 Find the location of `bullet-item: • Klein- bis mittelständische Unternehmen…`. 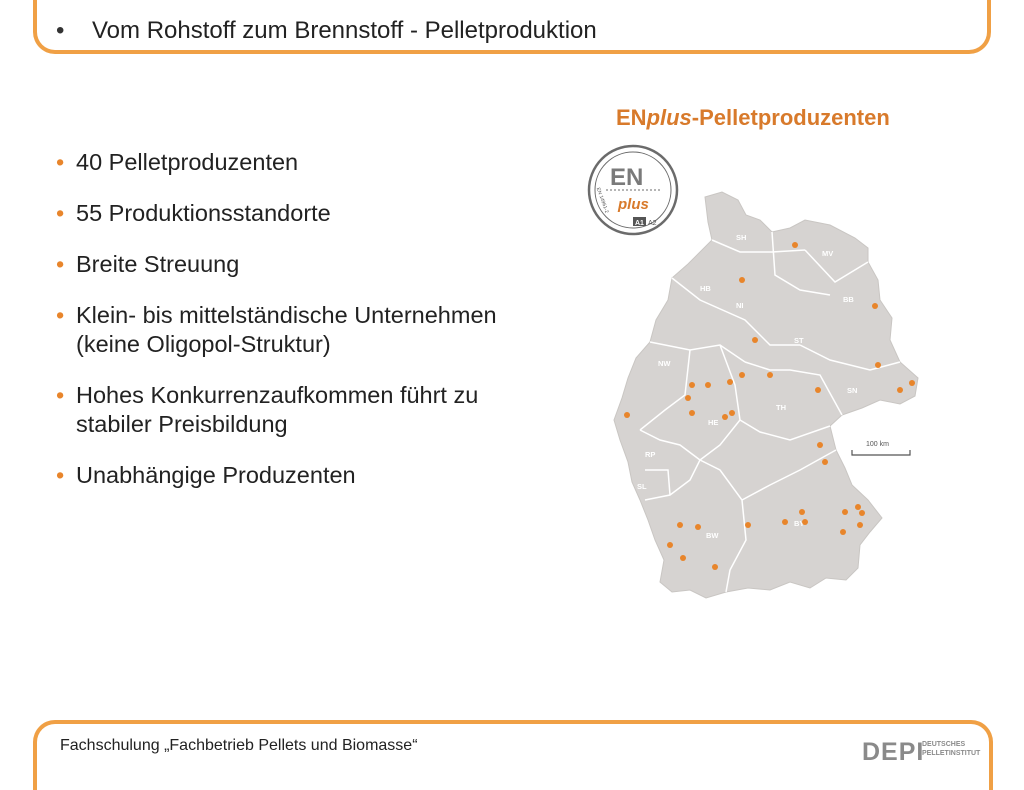

bullet-item: • Klein- bis mittelständische Unternehmen… is located at coordinates (291, 330).